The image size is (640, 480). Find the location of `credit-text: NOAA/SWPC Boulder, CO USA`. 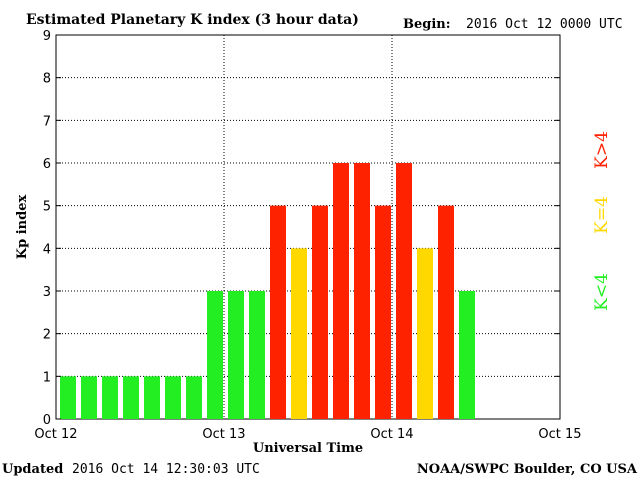

credit-text: NOAA/SWPC Boulder, CO USA is located at coordinates (527, 469).